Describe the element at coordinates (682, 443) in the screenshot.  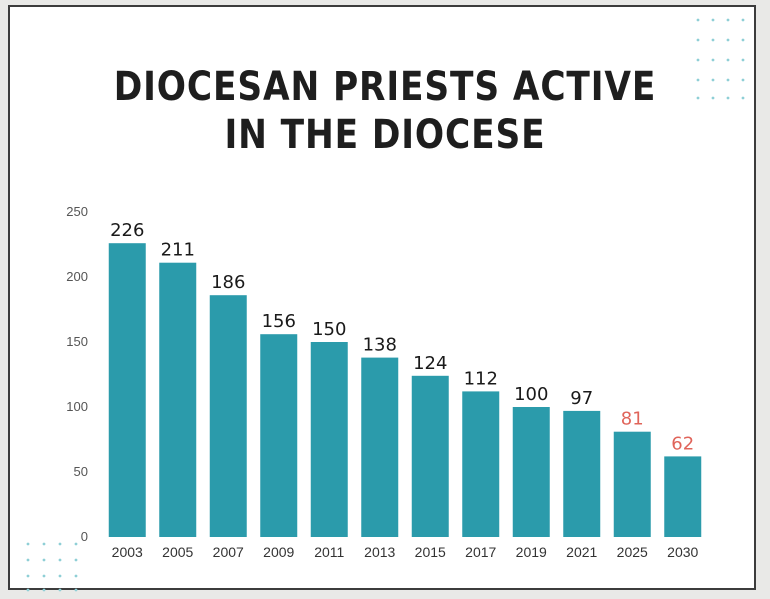
I see `value-label-2030: 62` at that location.